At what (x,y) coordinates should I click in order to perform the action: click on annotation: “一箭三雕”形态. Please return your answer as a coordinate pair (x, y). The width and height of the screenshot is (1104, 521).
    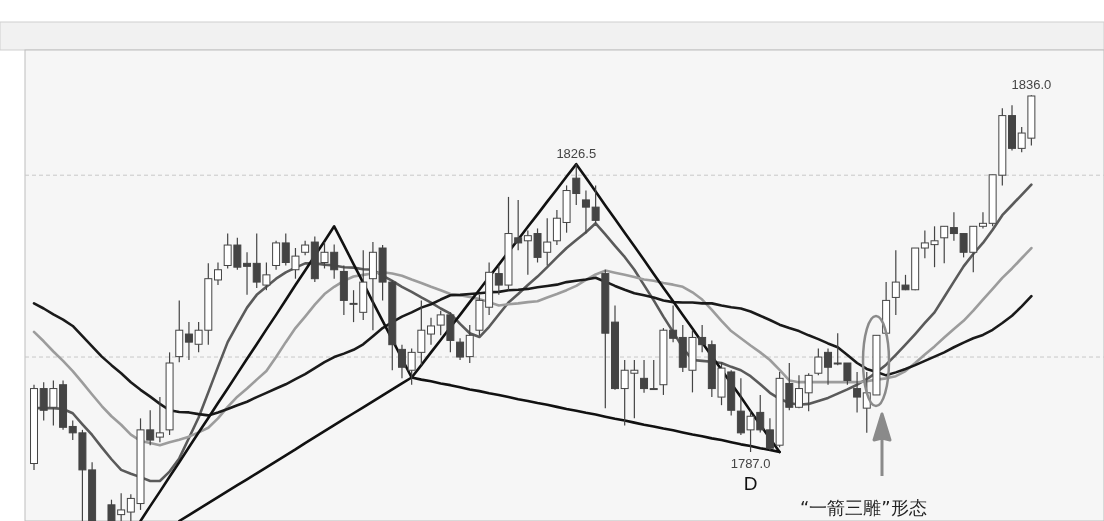
    Looking at the image, I should click on (863, 507).